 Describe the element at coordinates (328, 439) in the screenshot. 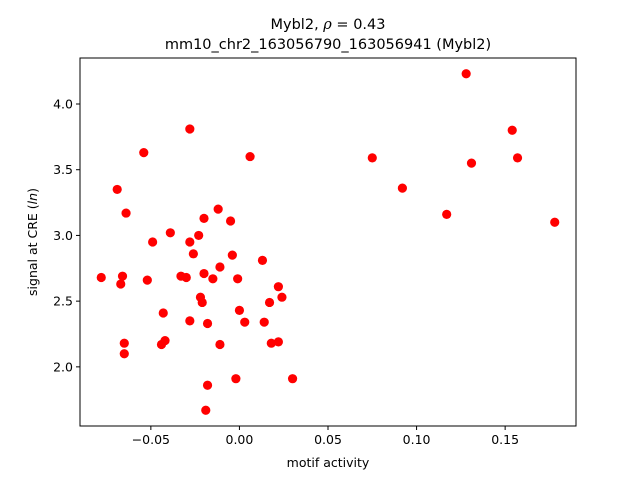

I see `x-tick-label: 0.05` at that location.